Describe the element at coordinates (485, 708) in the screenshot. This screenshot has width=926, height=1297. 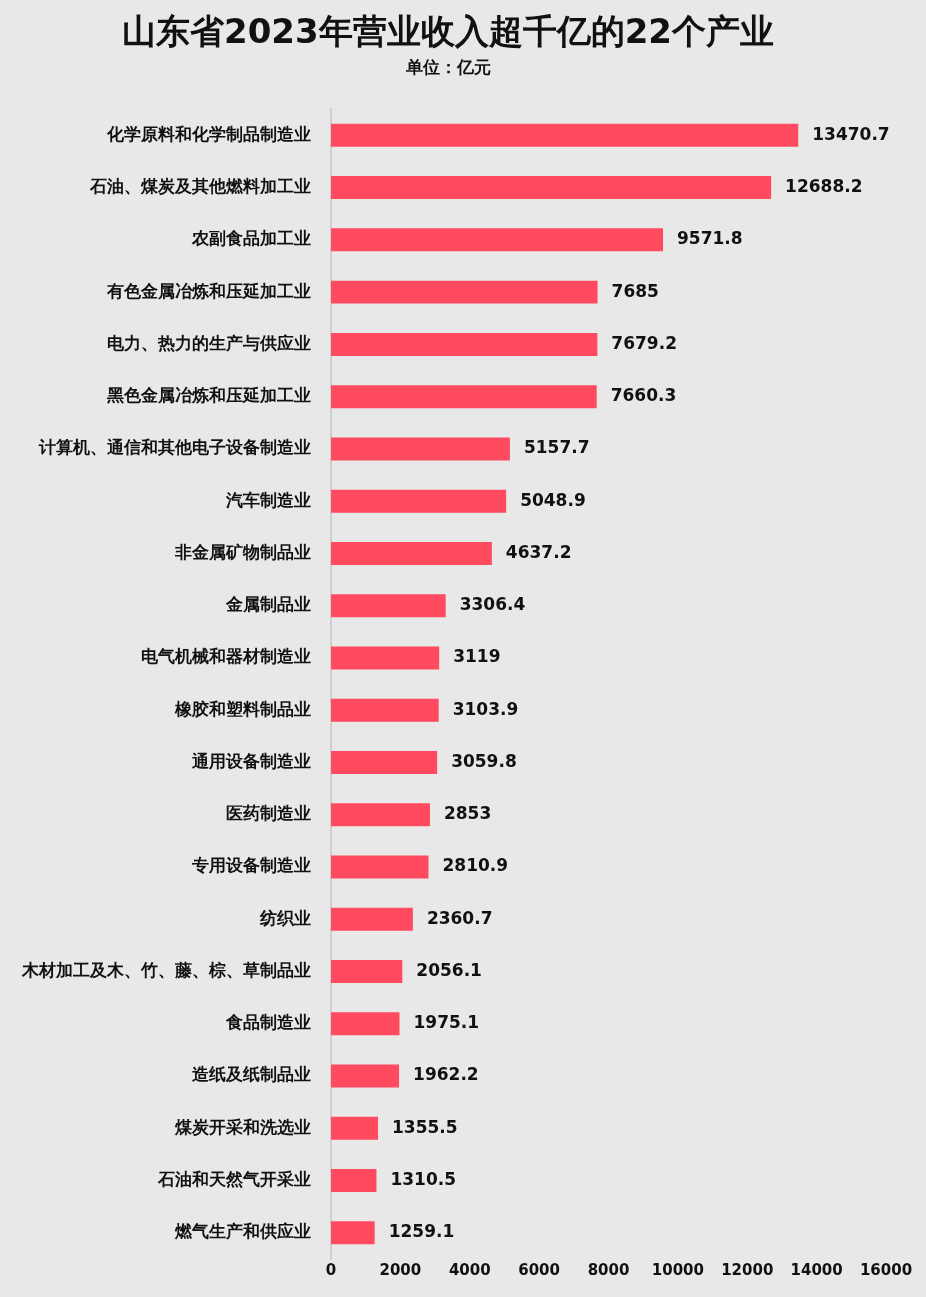
I see `data-label: 3103.9` at that location.